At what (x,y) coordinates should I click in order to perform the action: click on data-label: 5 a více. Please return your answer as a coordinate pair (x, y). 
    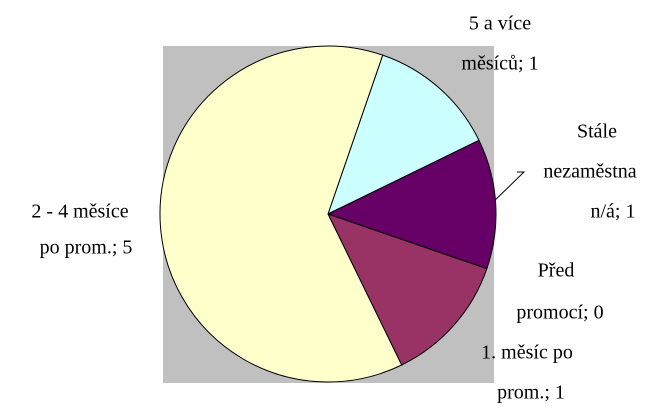
    Looking at the image, I should click on (500, 24).